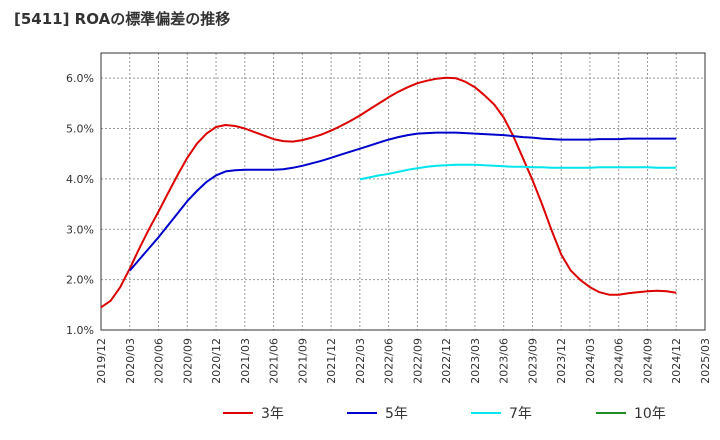  What do you see at coordinates (253, 414) in the screenshot?
I see `legend-item: 3年` at bounding box center [253, 414].